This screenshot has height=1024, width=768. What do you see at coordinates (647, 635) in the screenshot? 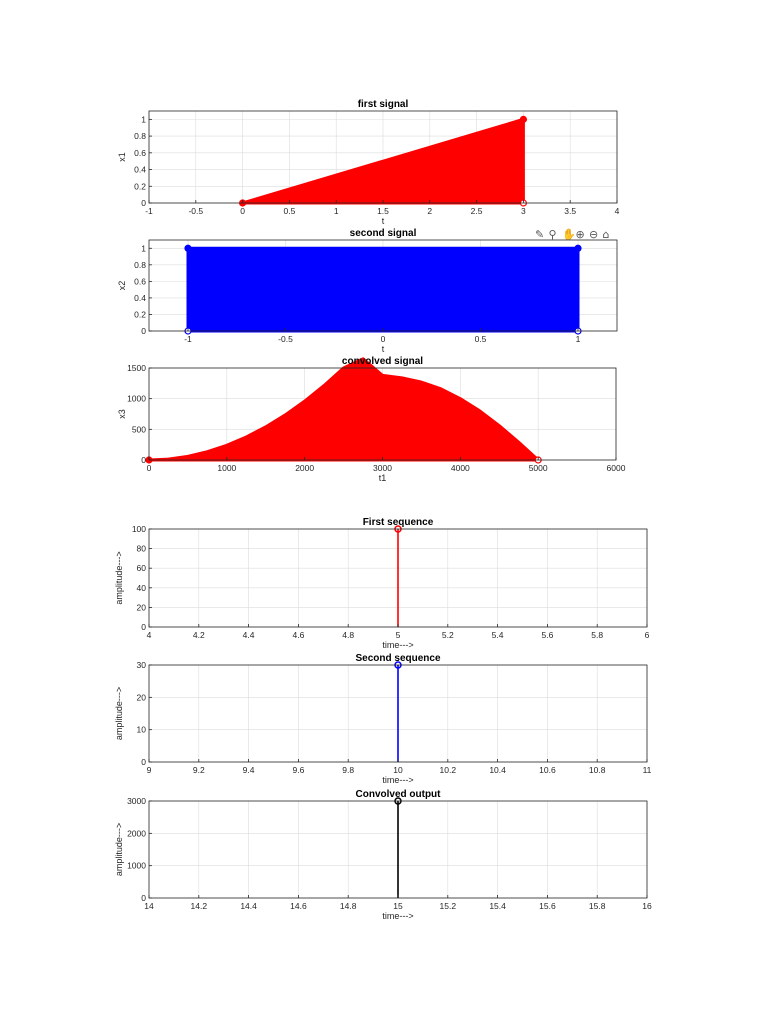
I see `x-tick-label: 6` at bounding box center [647, 635].